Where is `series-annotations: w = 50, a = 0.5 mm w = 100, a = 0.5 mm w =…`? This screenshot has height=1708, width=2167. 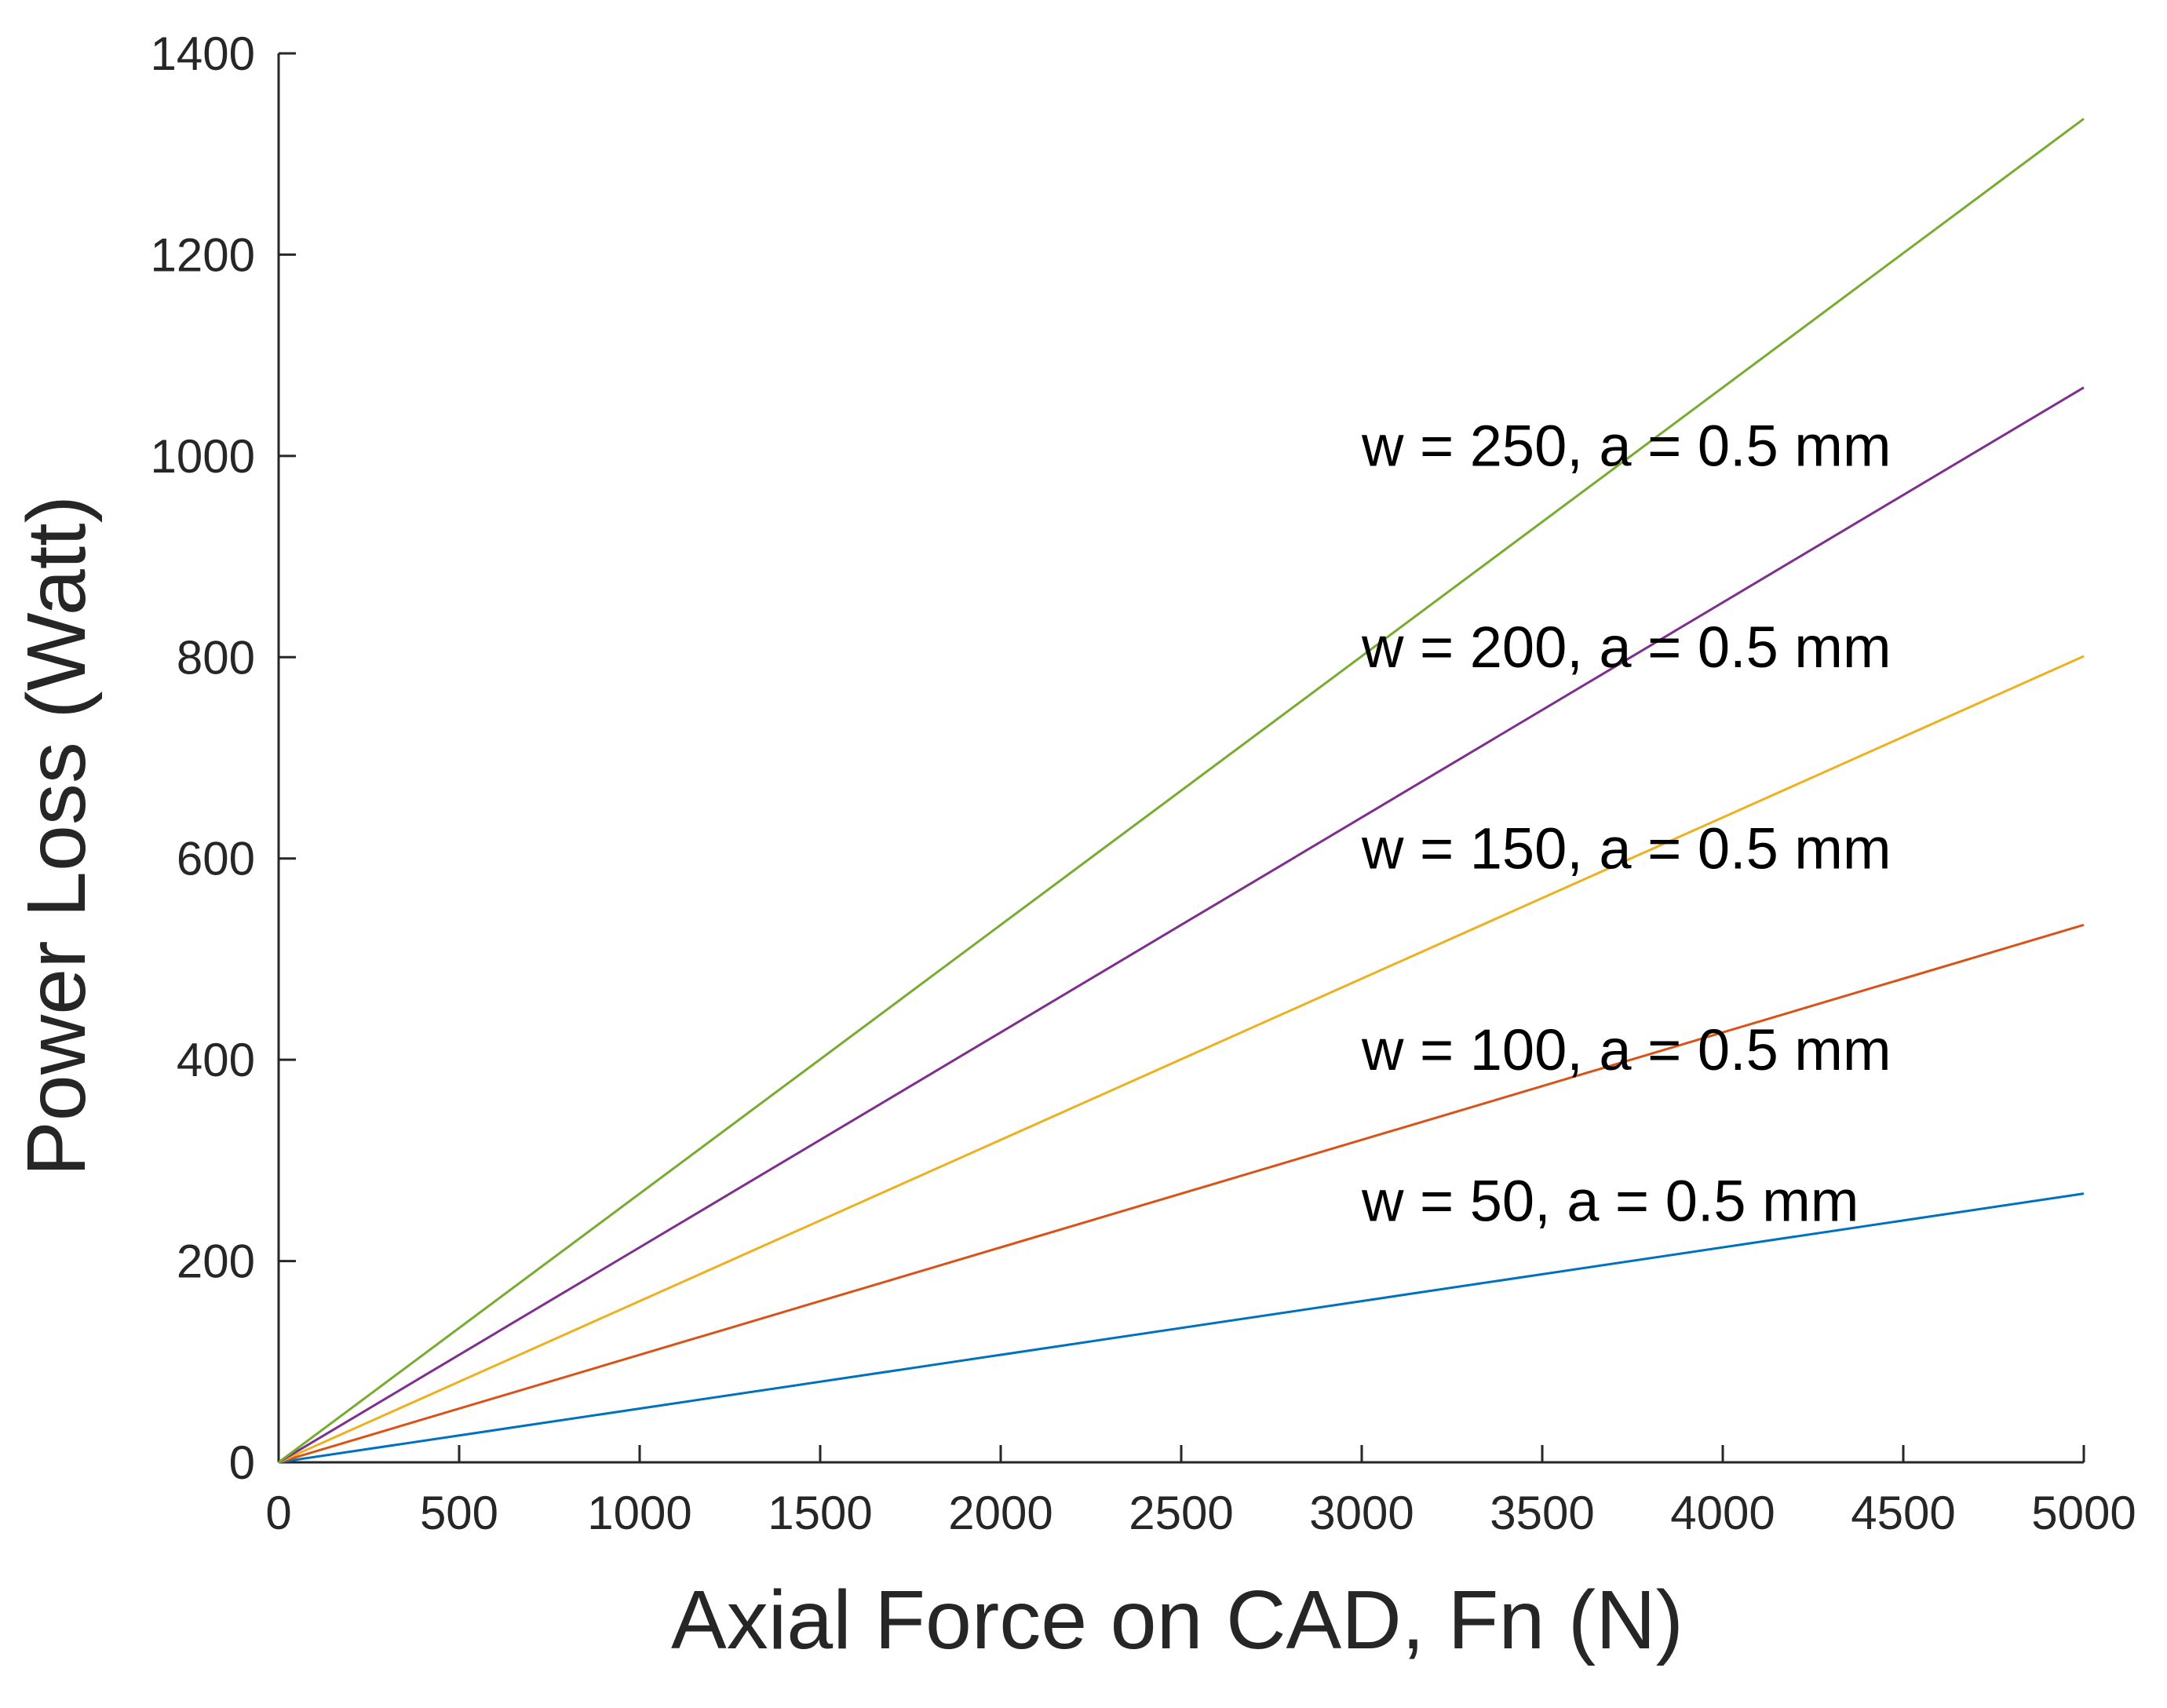 series-annotations: w = 50, a = 0.5 mm w = 100, a = 0.5 mm w =… is located at coordinates (1626, 824).